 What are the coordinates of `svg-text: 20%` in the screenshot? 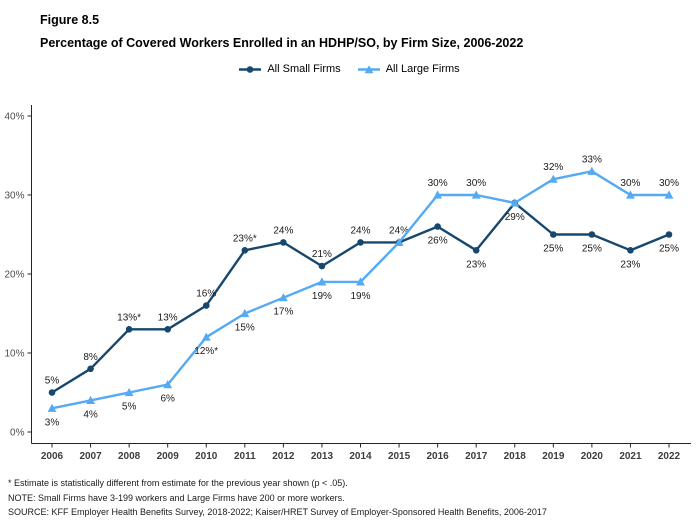 It's located at (14, 275).